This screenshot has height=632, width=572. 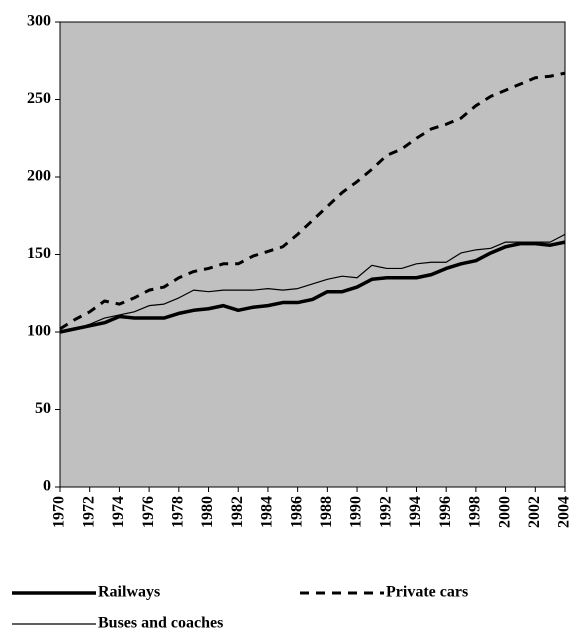 I want to click on x-tick-label: 2002, so click(x=534, y=512).